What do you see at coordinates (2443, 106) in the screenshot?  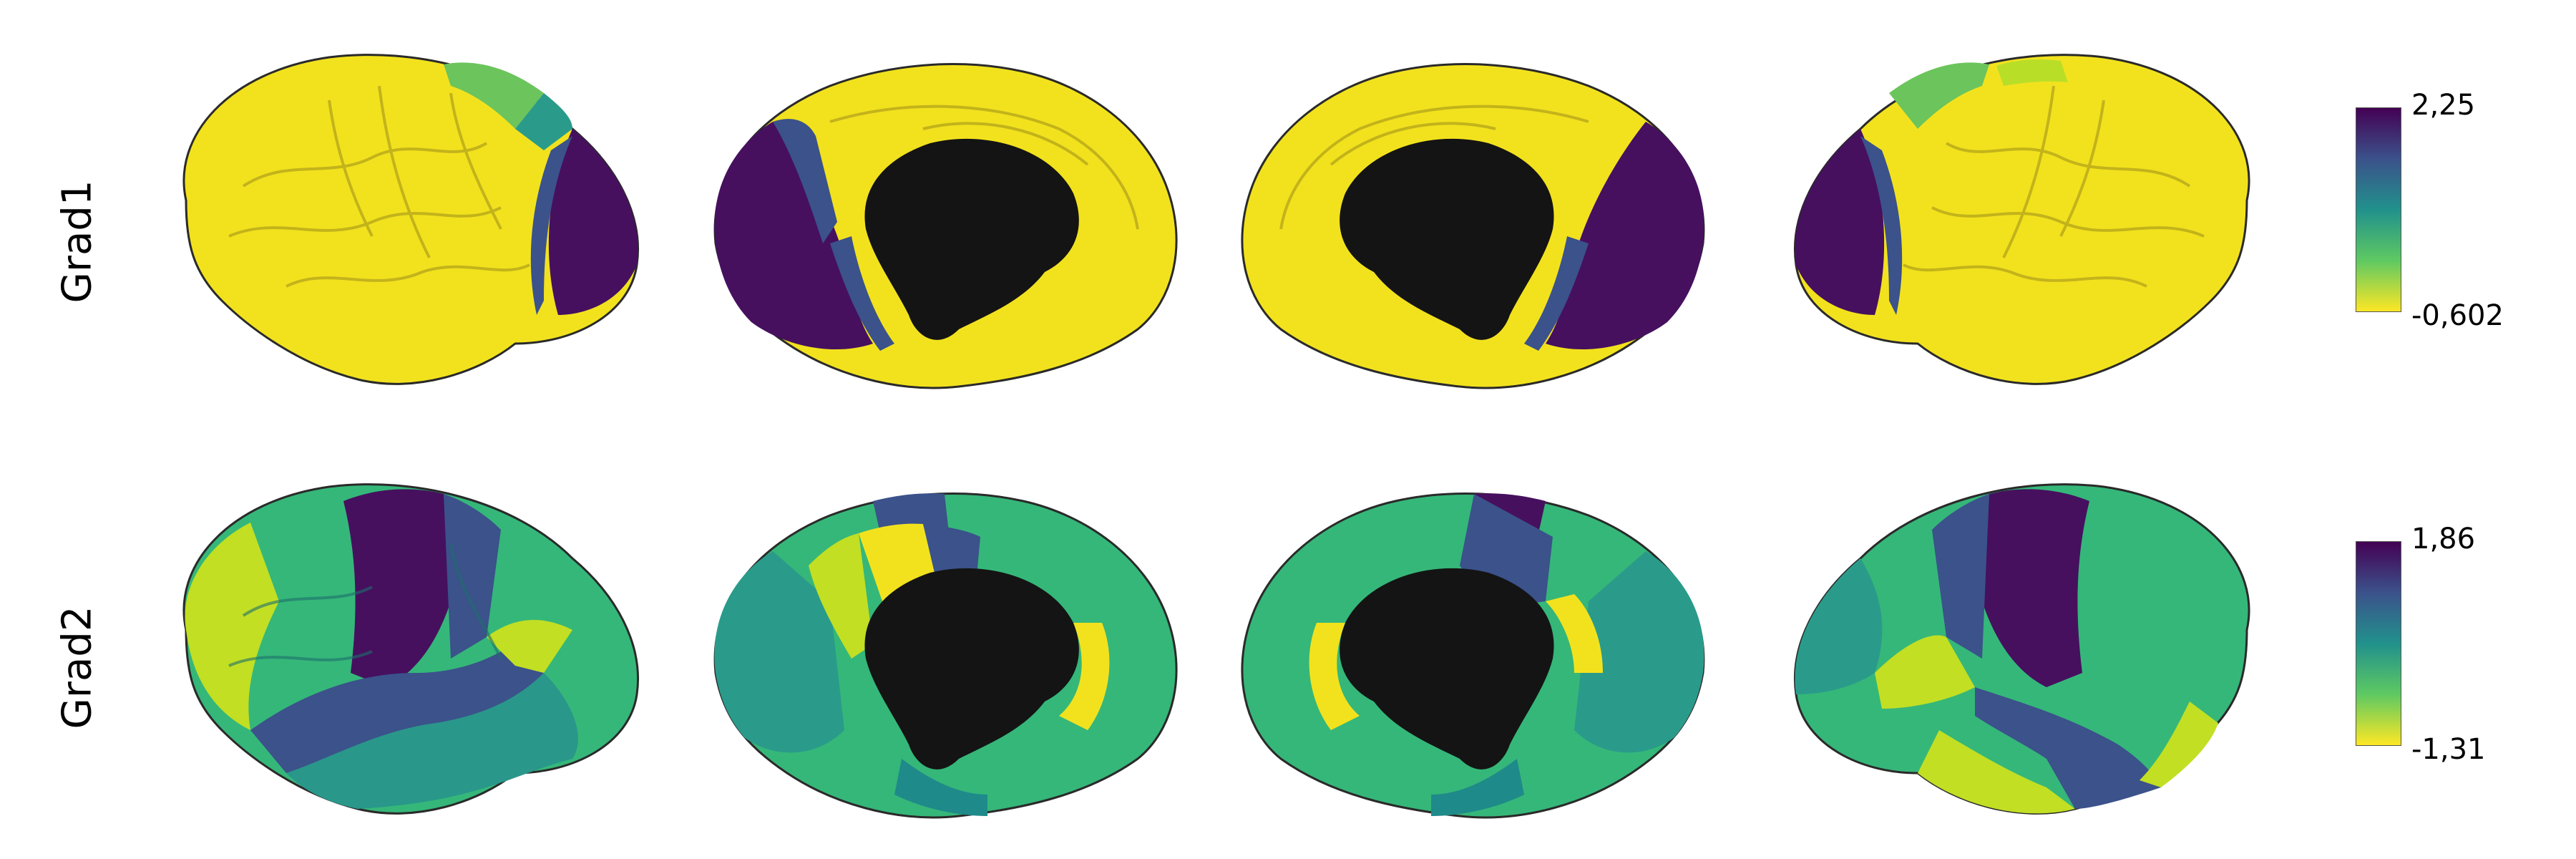 I see `grad1-colorbar-max-label: 2,25` at bounding box center [2443, 106].